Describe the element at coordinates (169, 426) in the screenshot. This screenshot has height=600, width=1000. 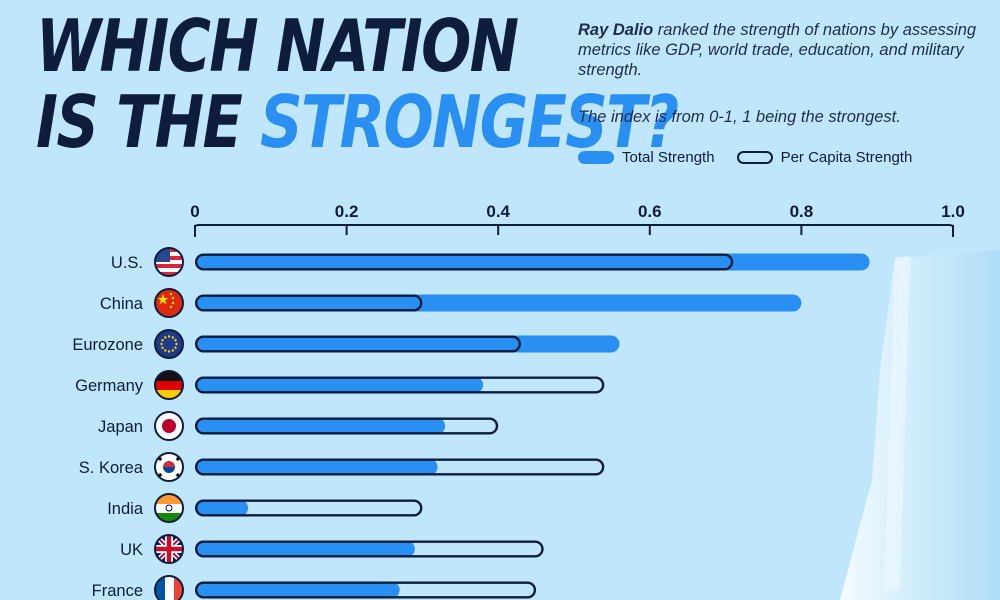
I see `japan-flag-icon` at that location.